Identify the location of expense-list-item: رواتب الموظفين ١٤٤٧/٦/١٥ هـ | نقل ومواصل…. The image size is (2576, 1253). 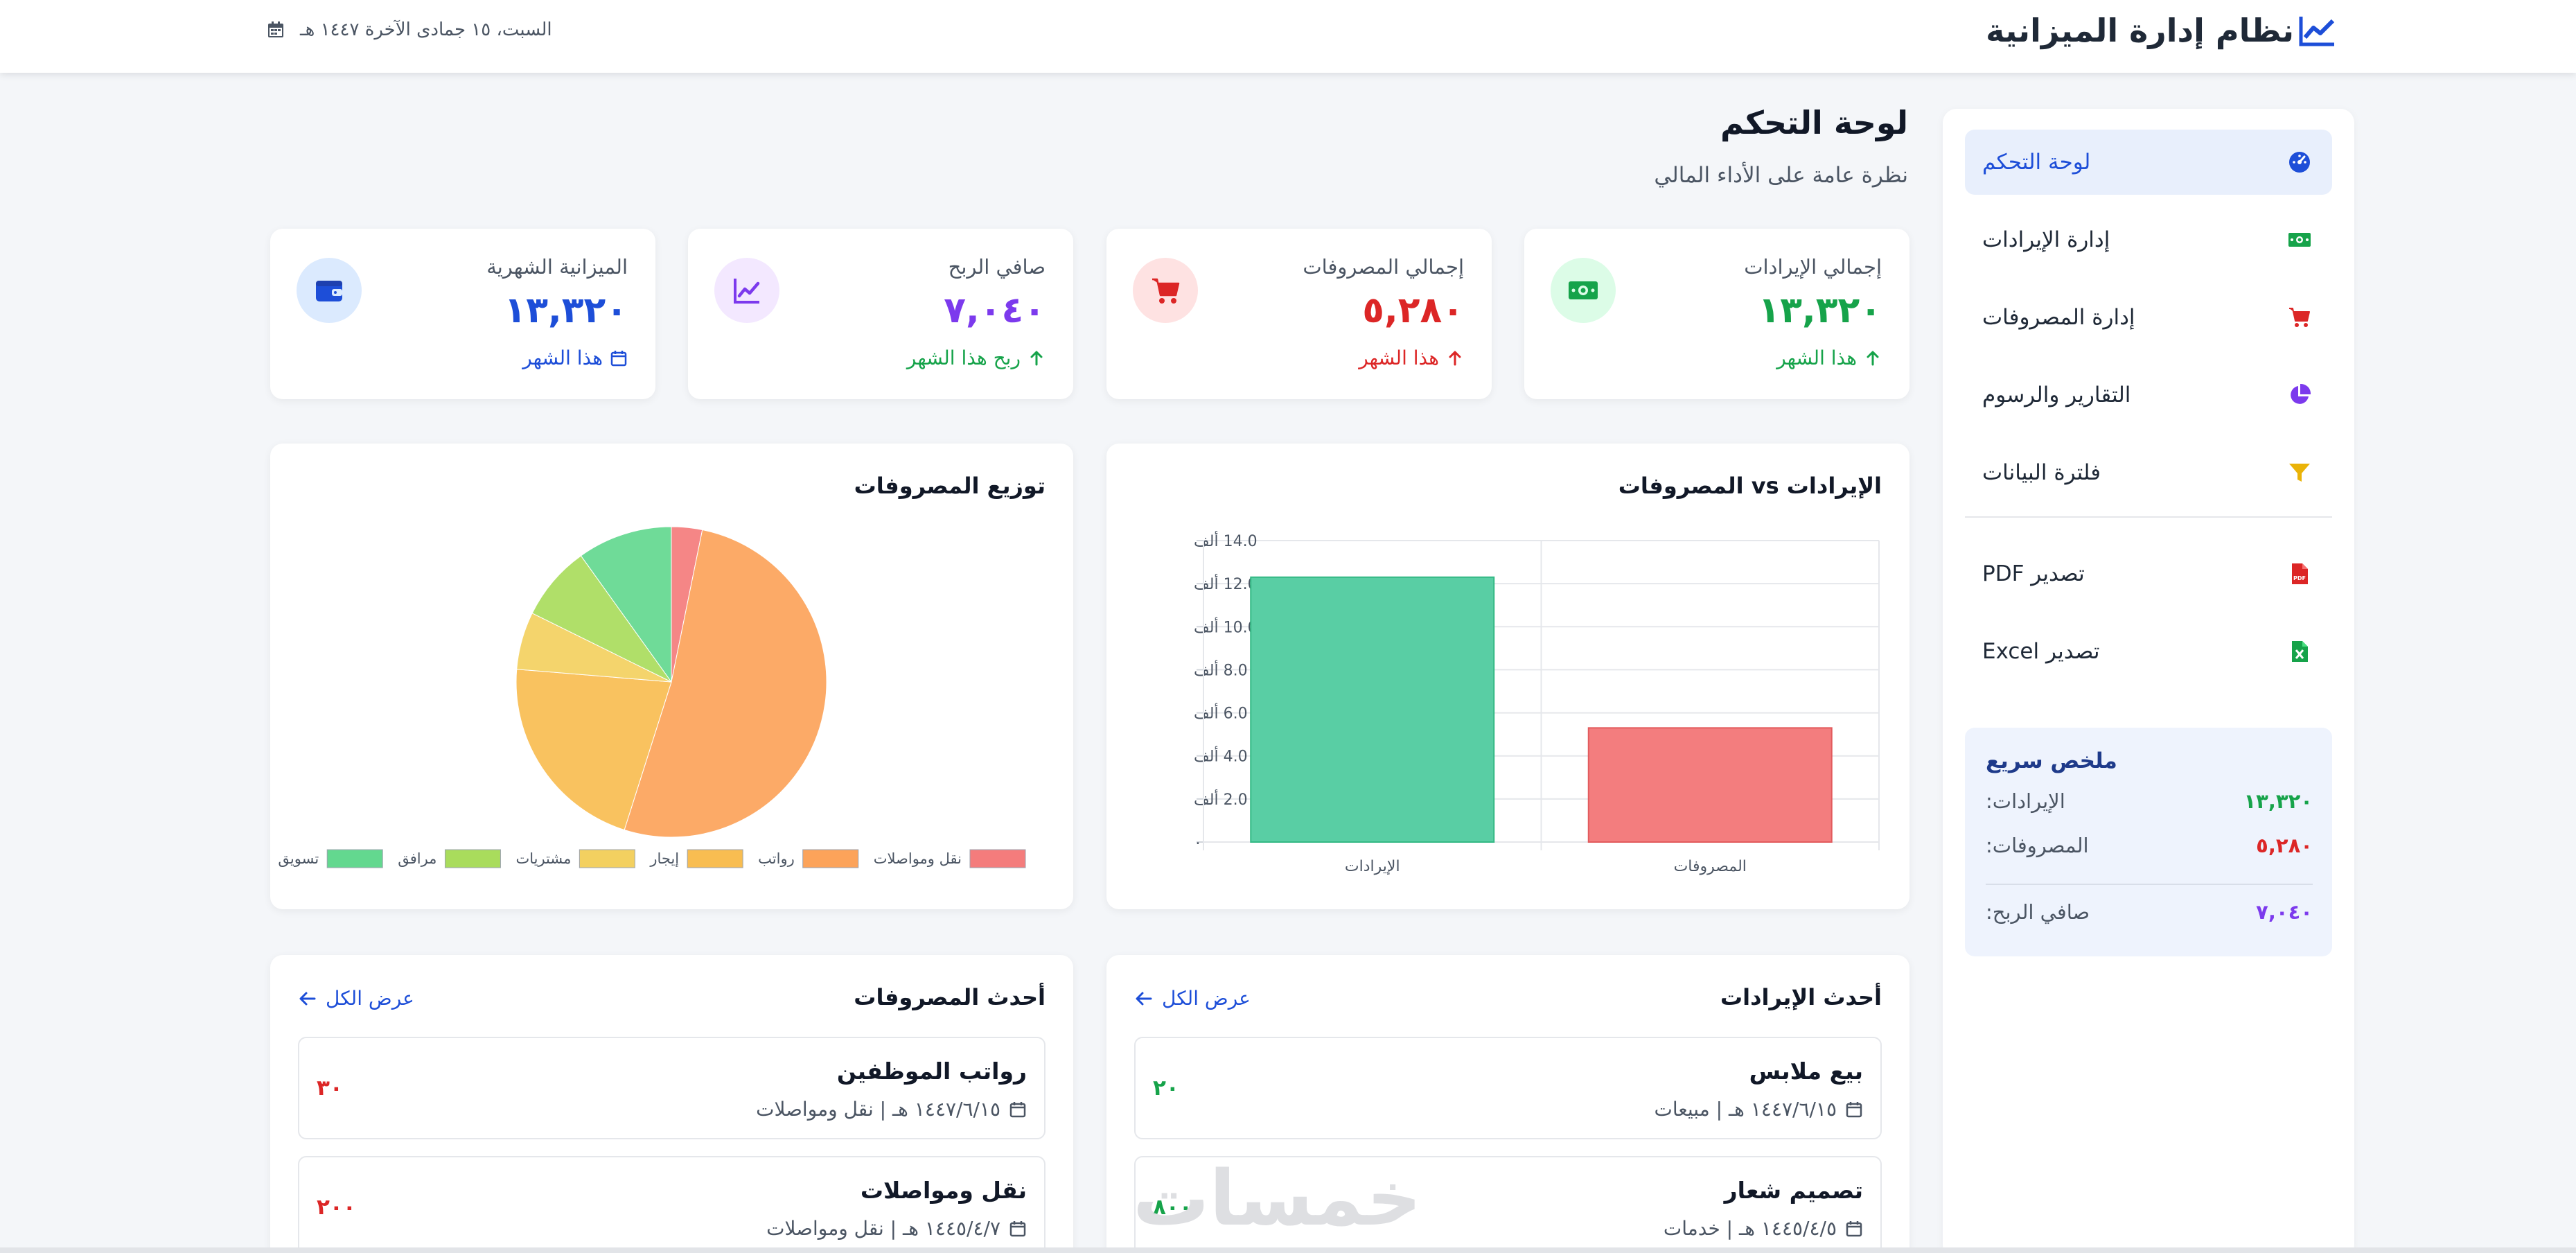
(672, 1088).